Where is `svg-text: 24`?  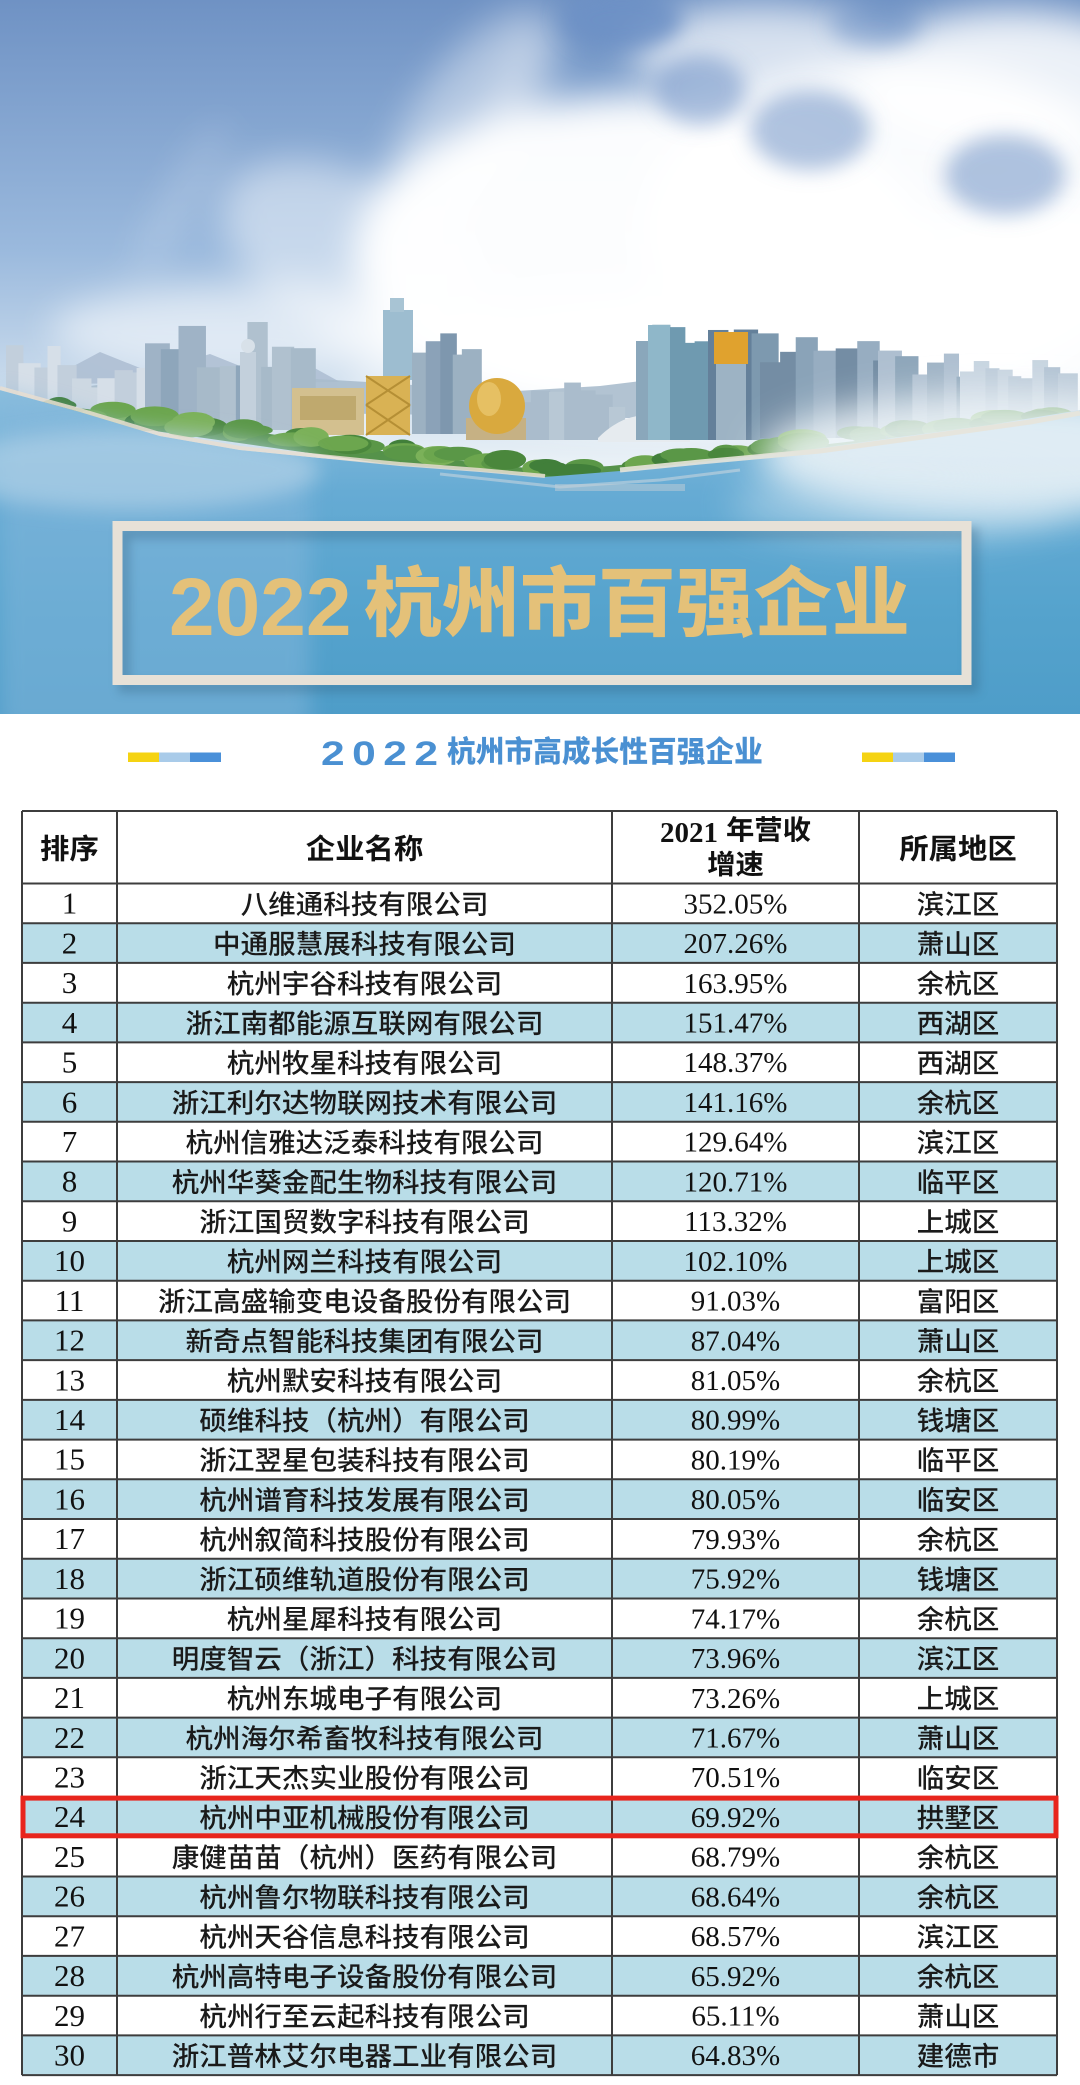
svg-text: 24 is located at coordinates (70, 1816).